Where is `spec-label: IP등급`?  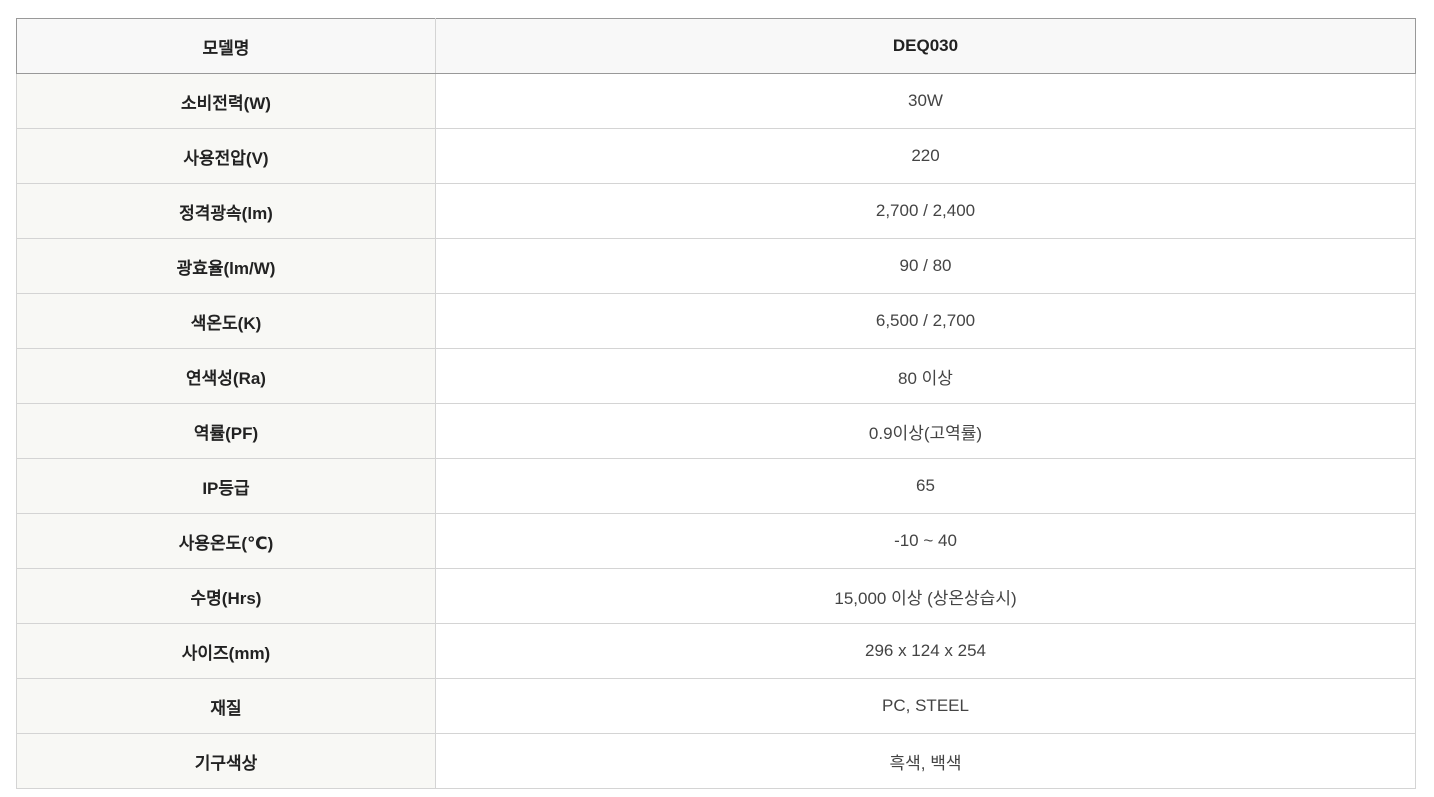 spec-label: IP등급 is located at coordinates (226, 486).